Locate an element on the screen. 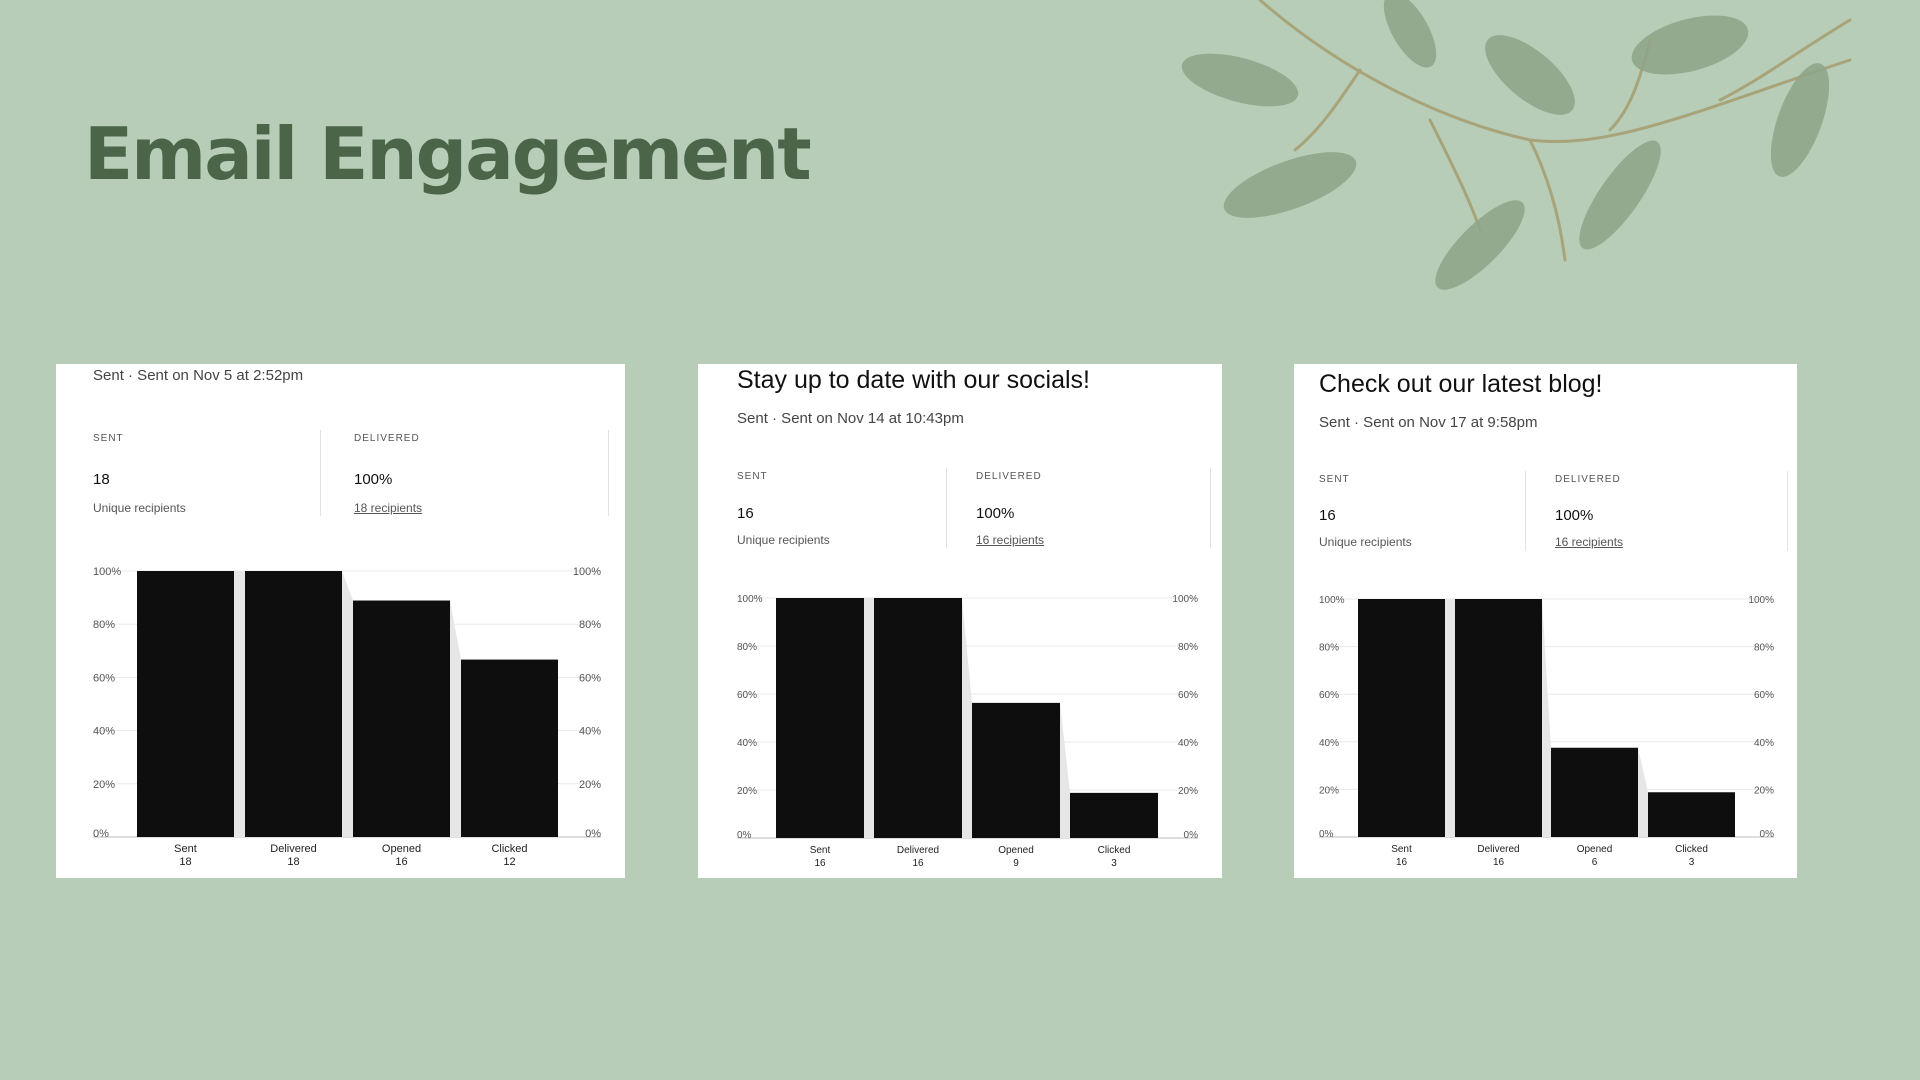  x-value-label: 6 is located at coordinates (1595, 862).